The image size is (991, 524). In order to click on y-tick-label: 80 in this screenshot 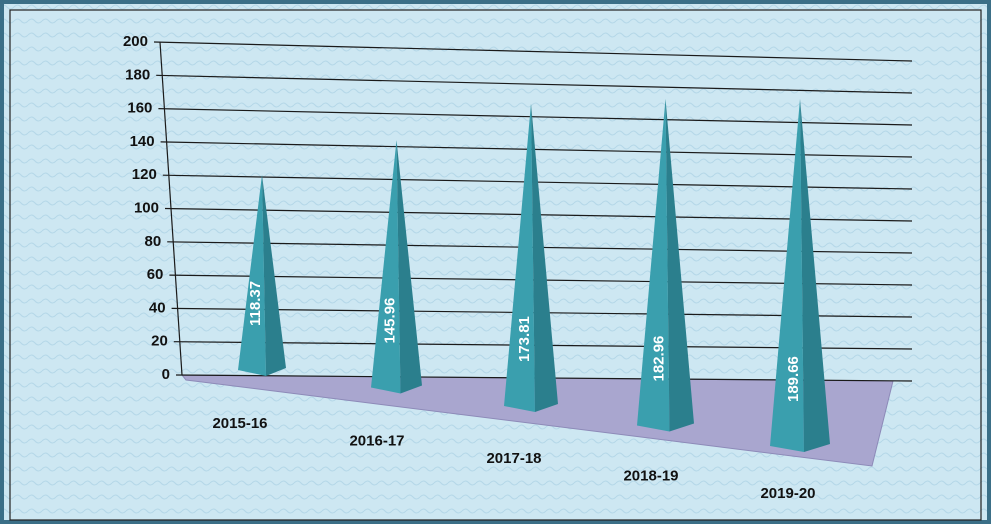, I will do `click(153, 241)`.